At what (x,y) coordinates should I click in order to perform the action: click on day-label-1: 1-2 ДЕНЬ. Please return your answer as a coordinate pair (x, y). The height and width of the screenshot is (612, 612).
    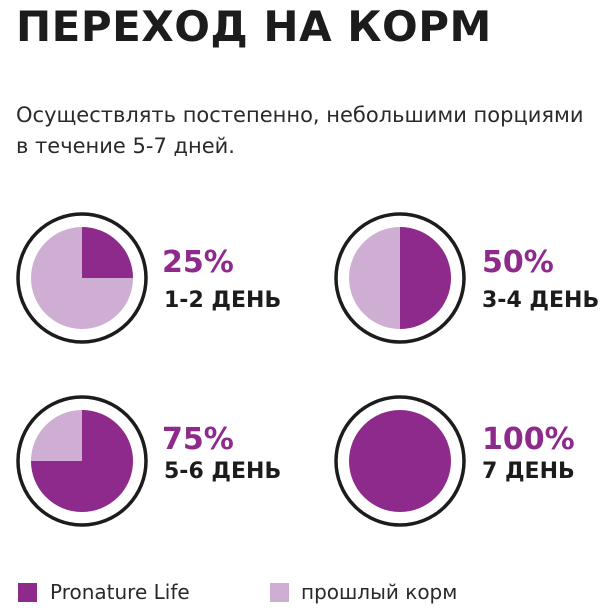
    Looking at the image, I should click on (223, 300).